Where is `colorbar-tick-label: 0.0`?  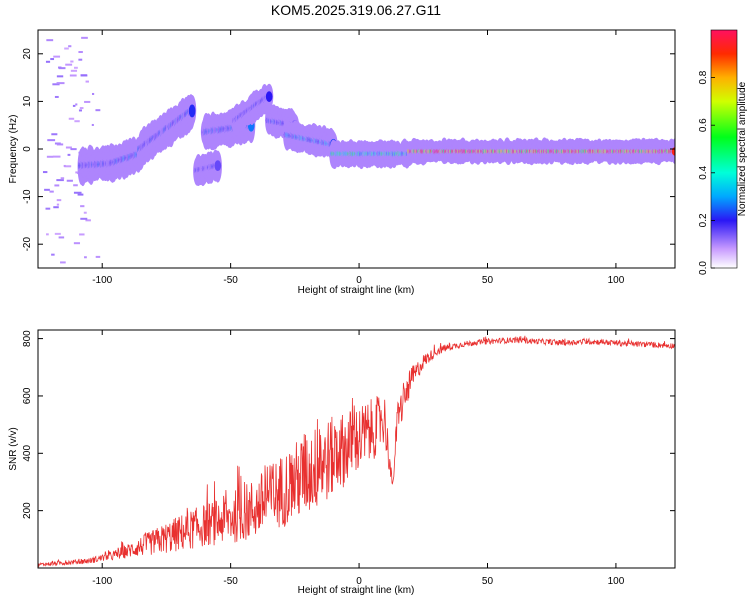
colorbar-tick-label: 0.0 is located at coordinates (703, 268).